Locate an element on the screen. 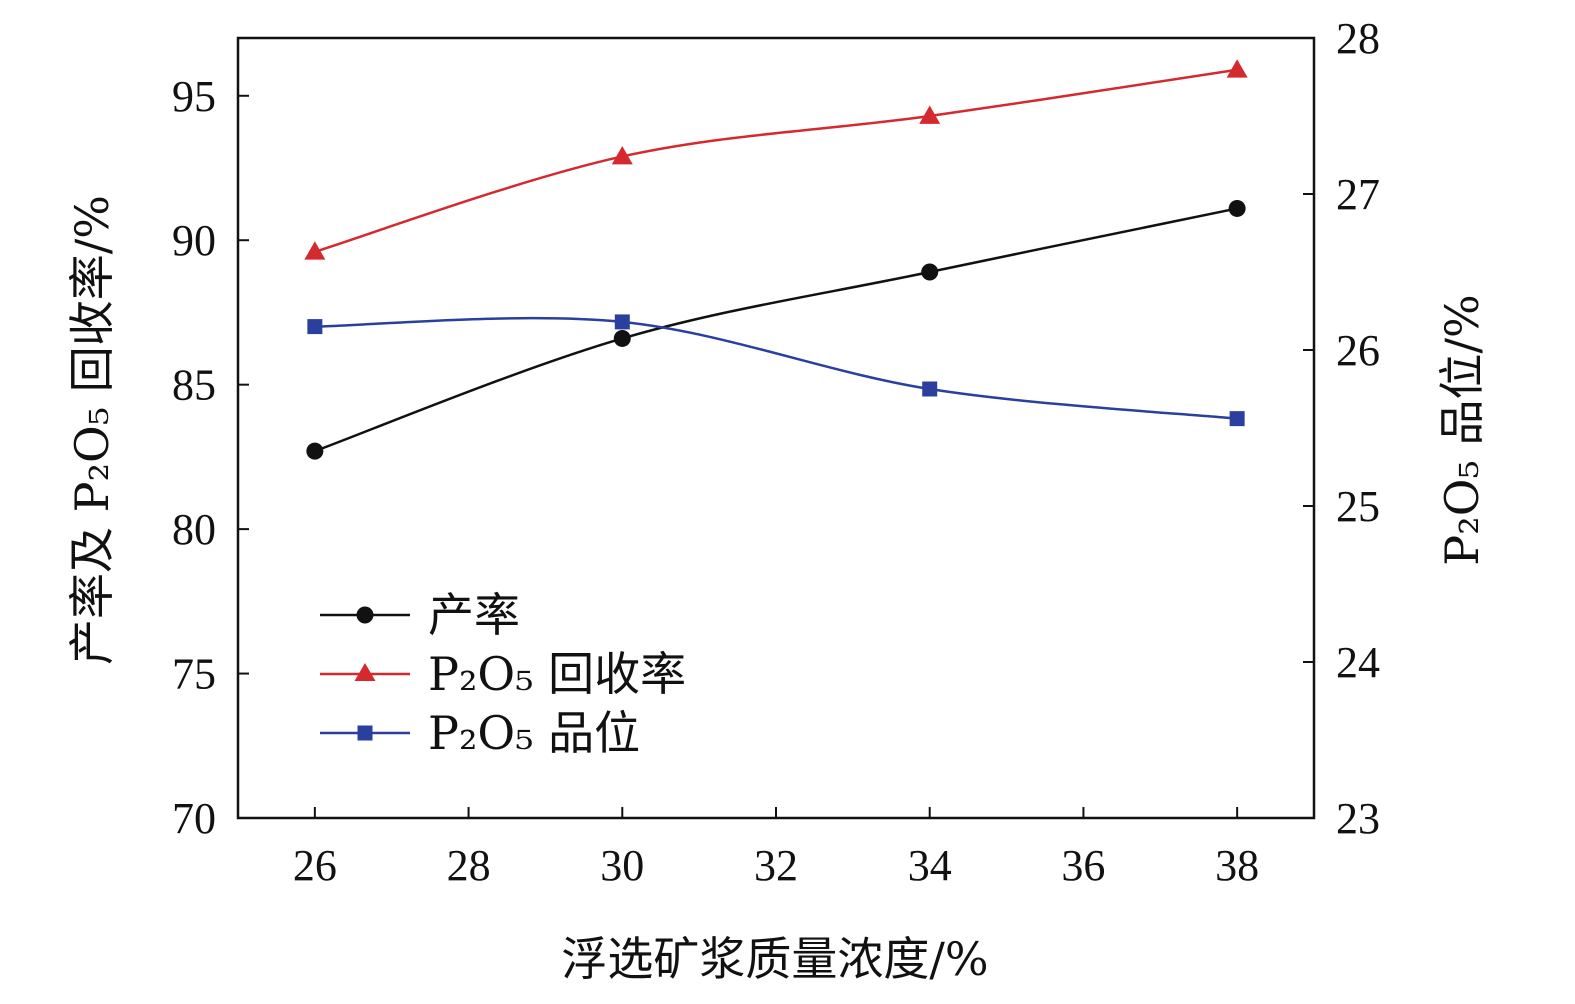  legend-item-grade: P₂O₅ 品位 is located at coordinates (480, 733).